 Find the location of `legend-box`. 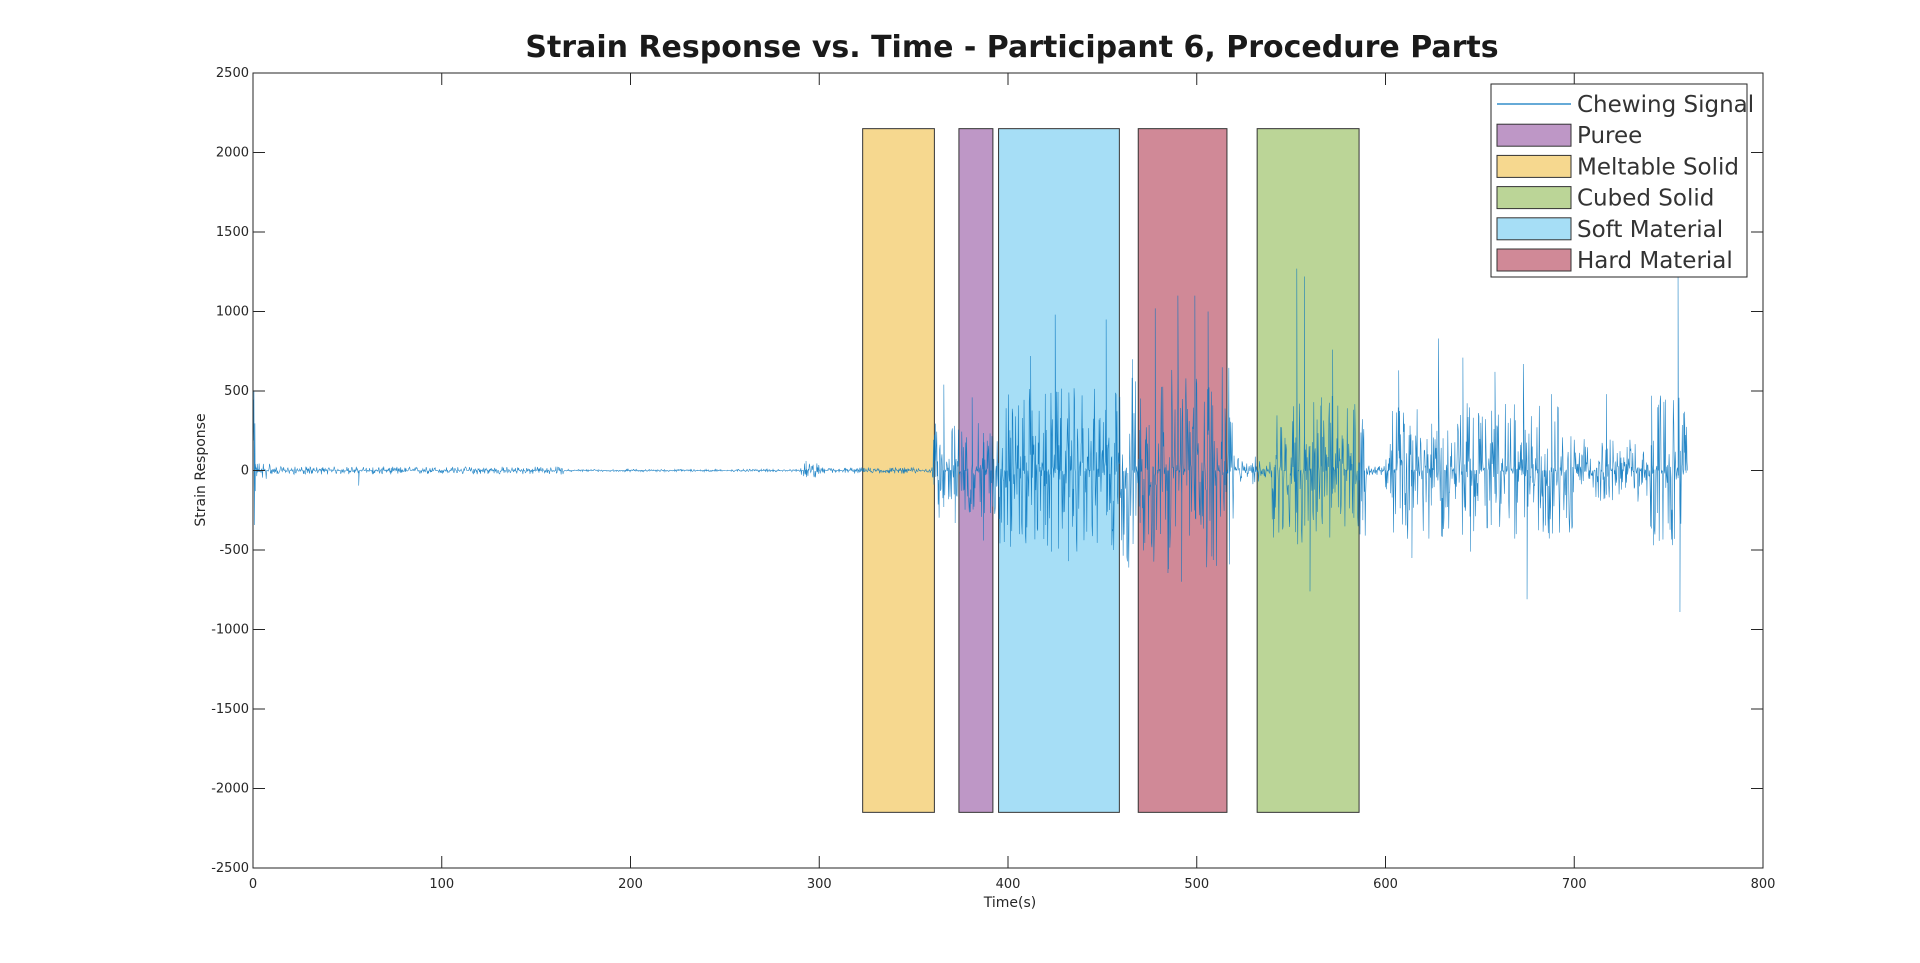

legend-box is located at coordinates (1619, 180).